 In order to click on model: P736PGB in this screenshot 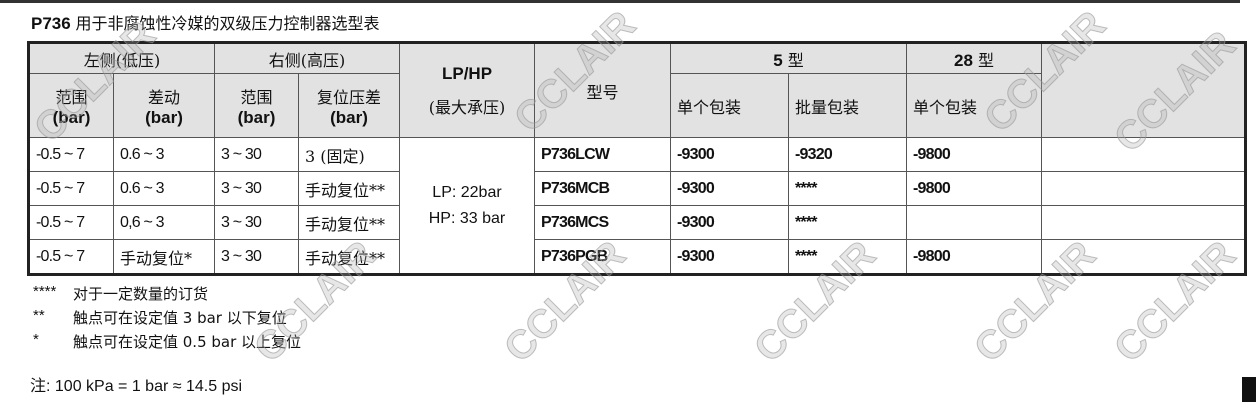, I will do `click(602, 257)`.